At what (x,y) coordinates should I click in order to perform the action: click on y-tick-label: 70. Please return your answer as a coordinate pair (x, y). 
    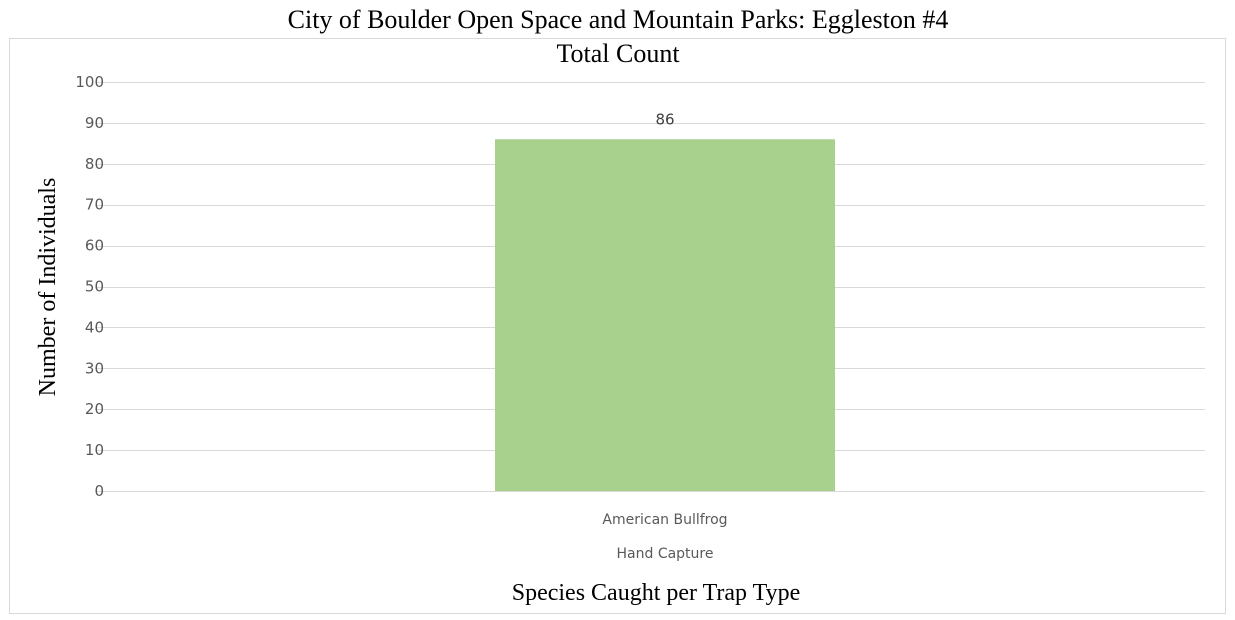
    Looking at the image, I should click on (94, 205).